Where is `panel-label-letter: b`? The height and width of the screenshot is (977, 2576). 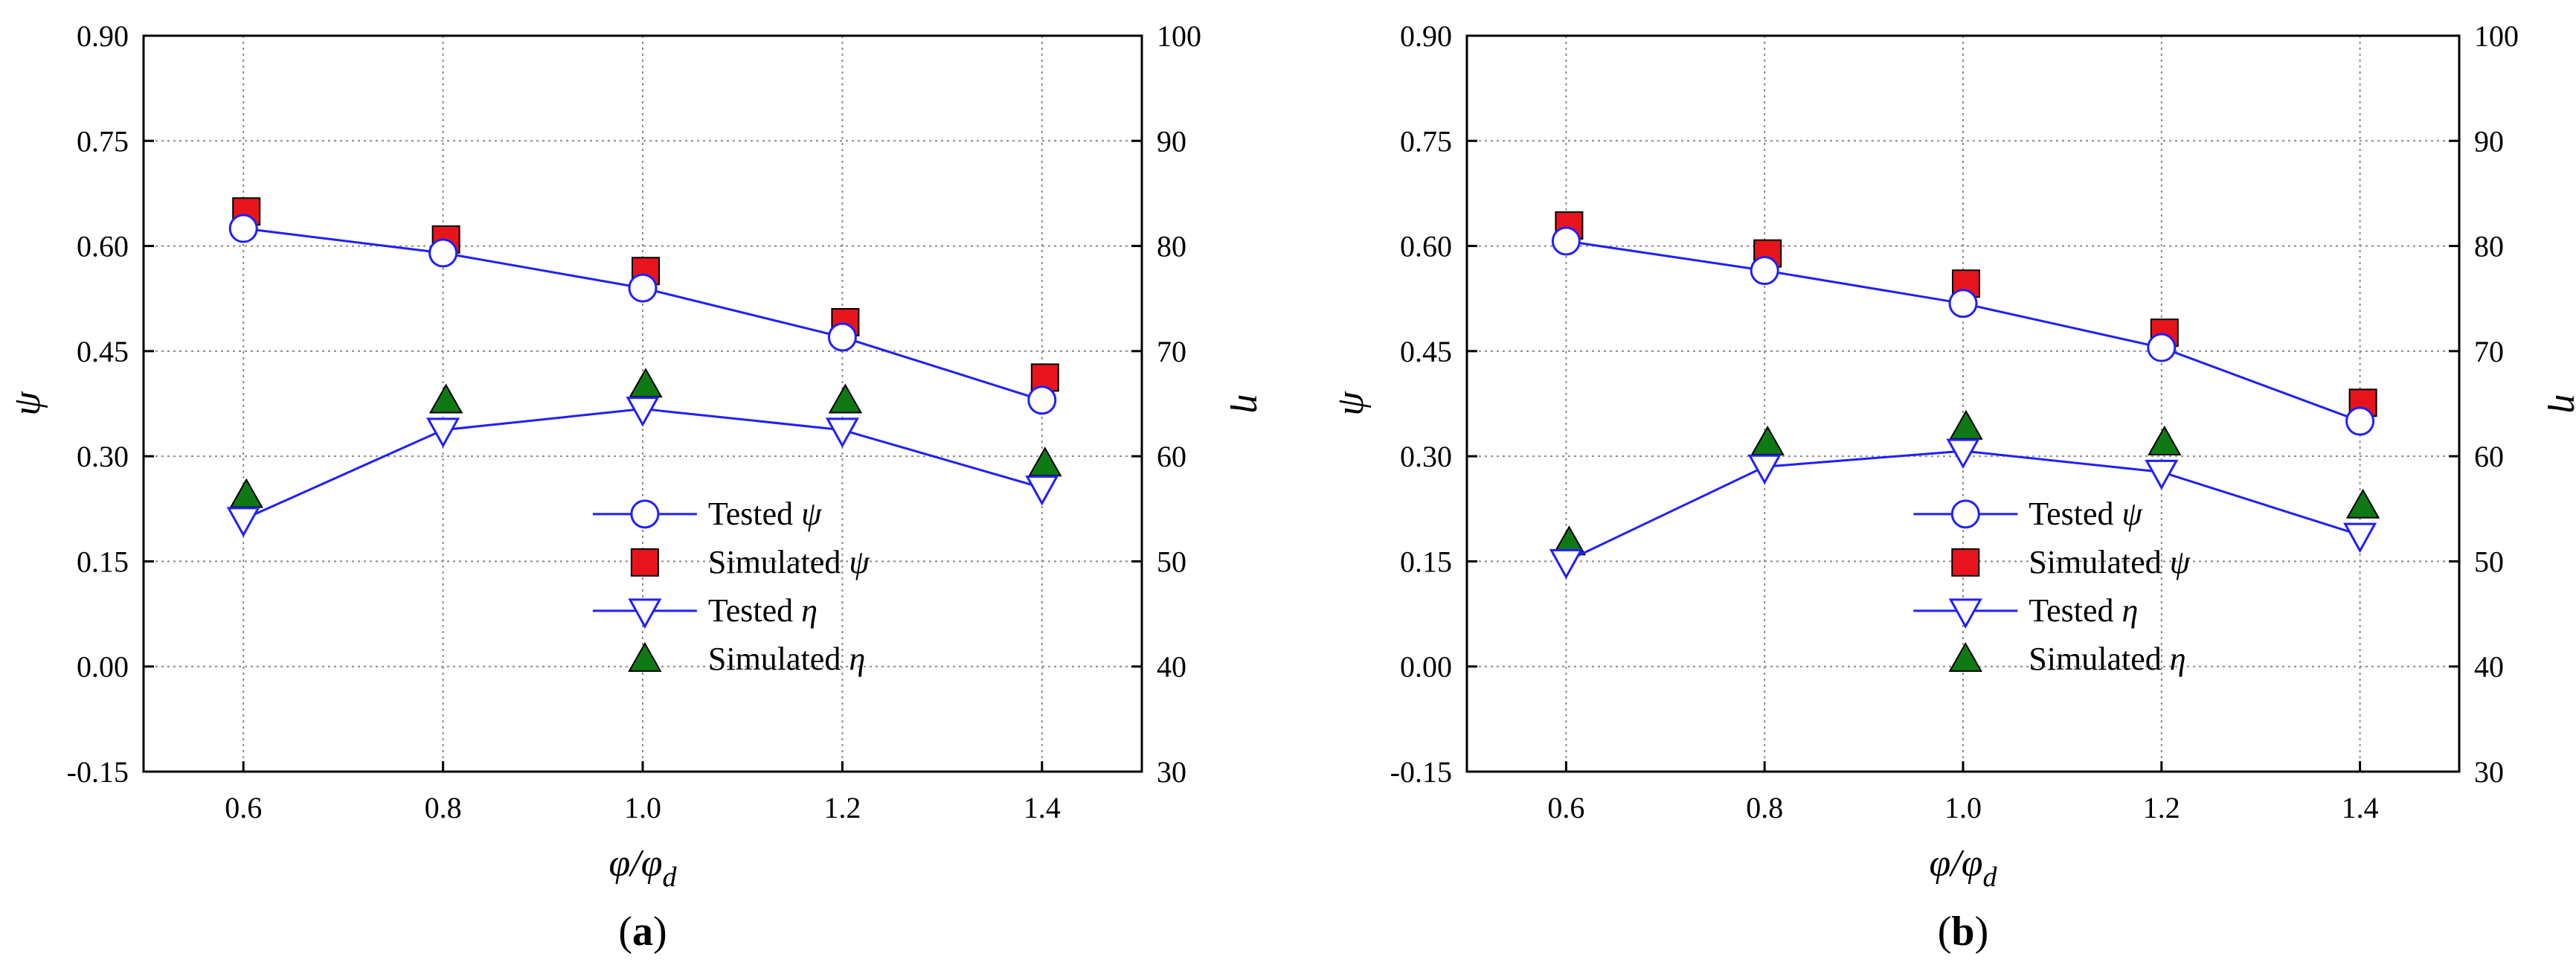 panel-label-letter: b is located at coordinates (1962, 932).